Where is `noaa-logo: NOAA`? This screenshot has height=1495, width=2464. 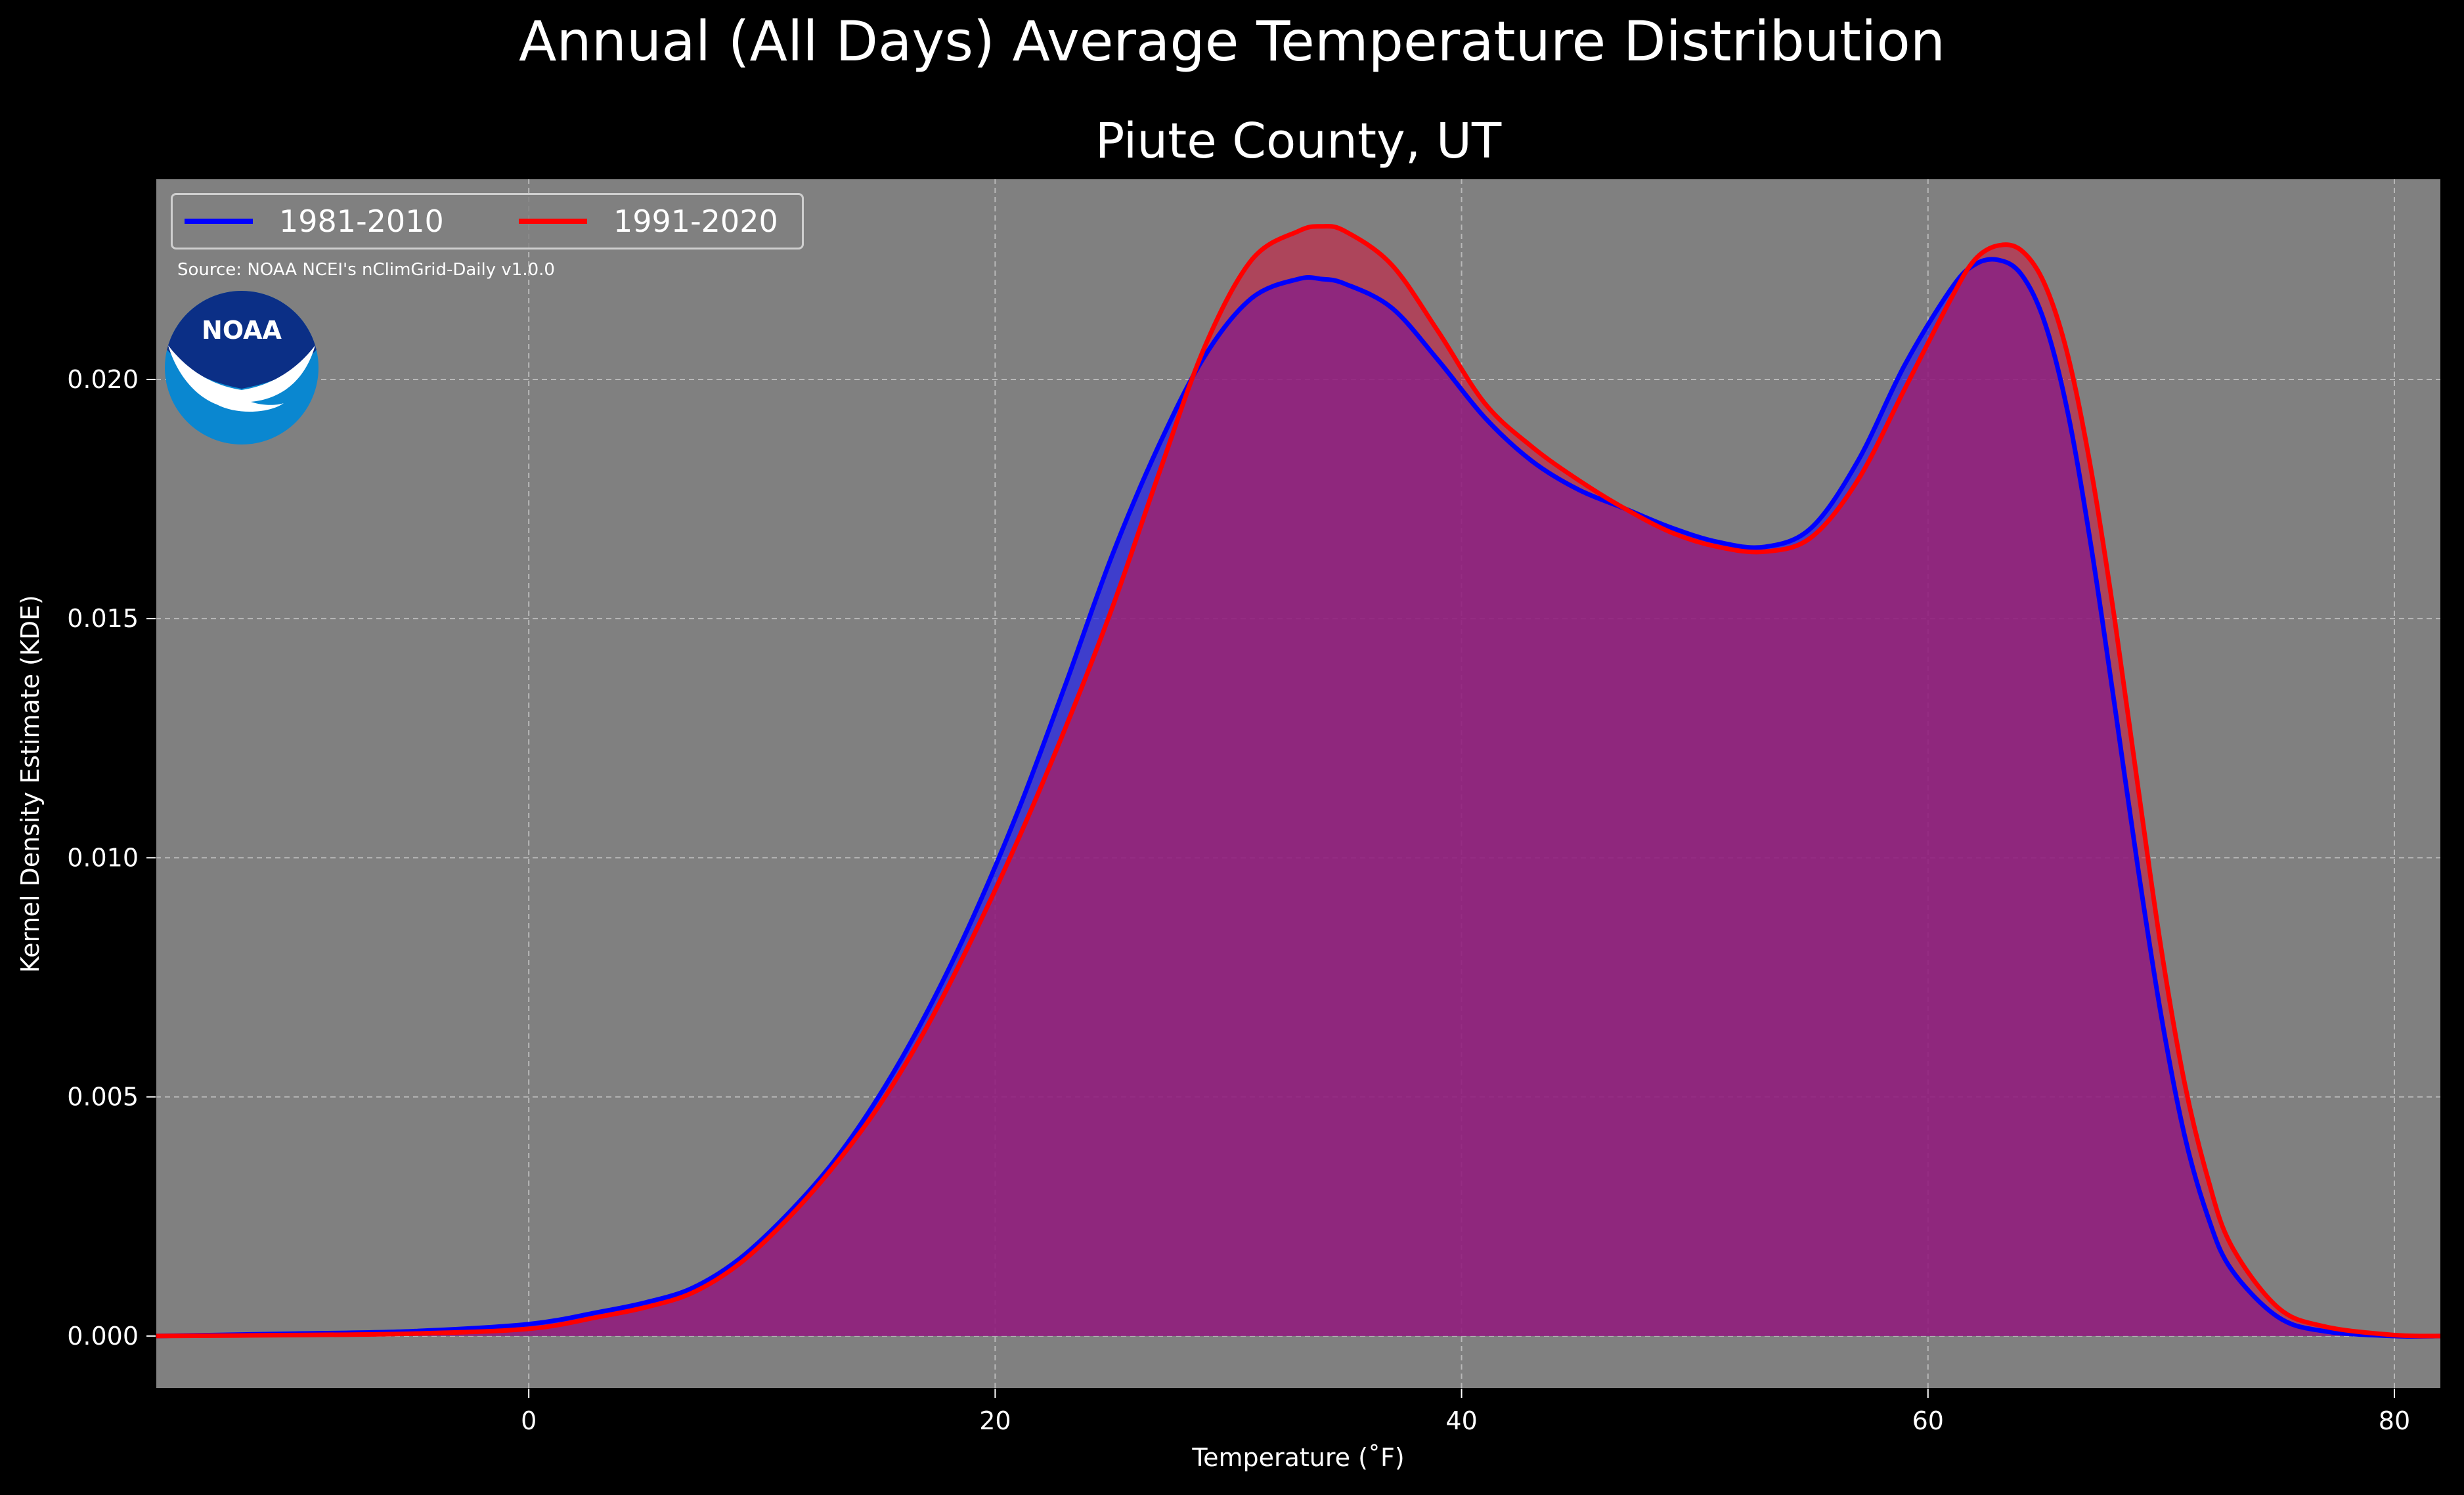 noaa-logo: NOAA is located at coordinates (242, 367).